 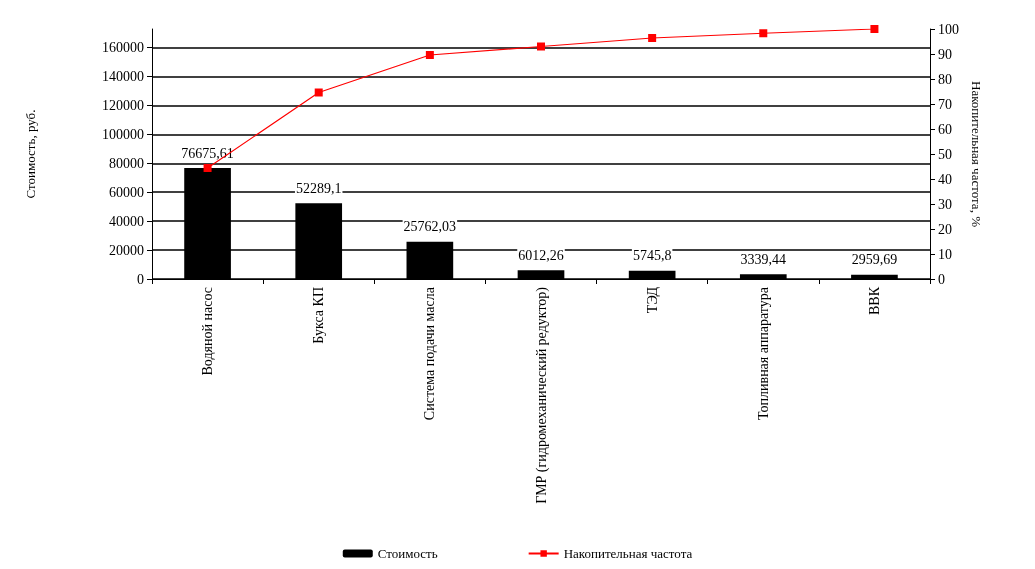 What do you see at coordinates (945, 129) in the screenshot?
I see `y2-tick-label: 60` at bounding box center [945, 129].